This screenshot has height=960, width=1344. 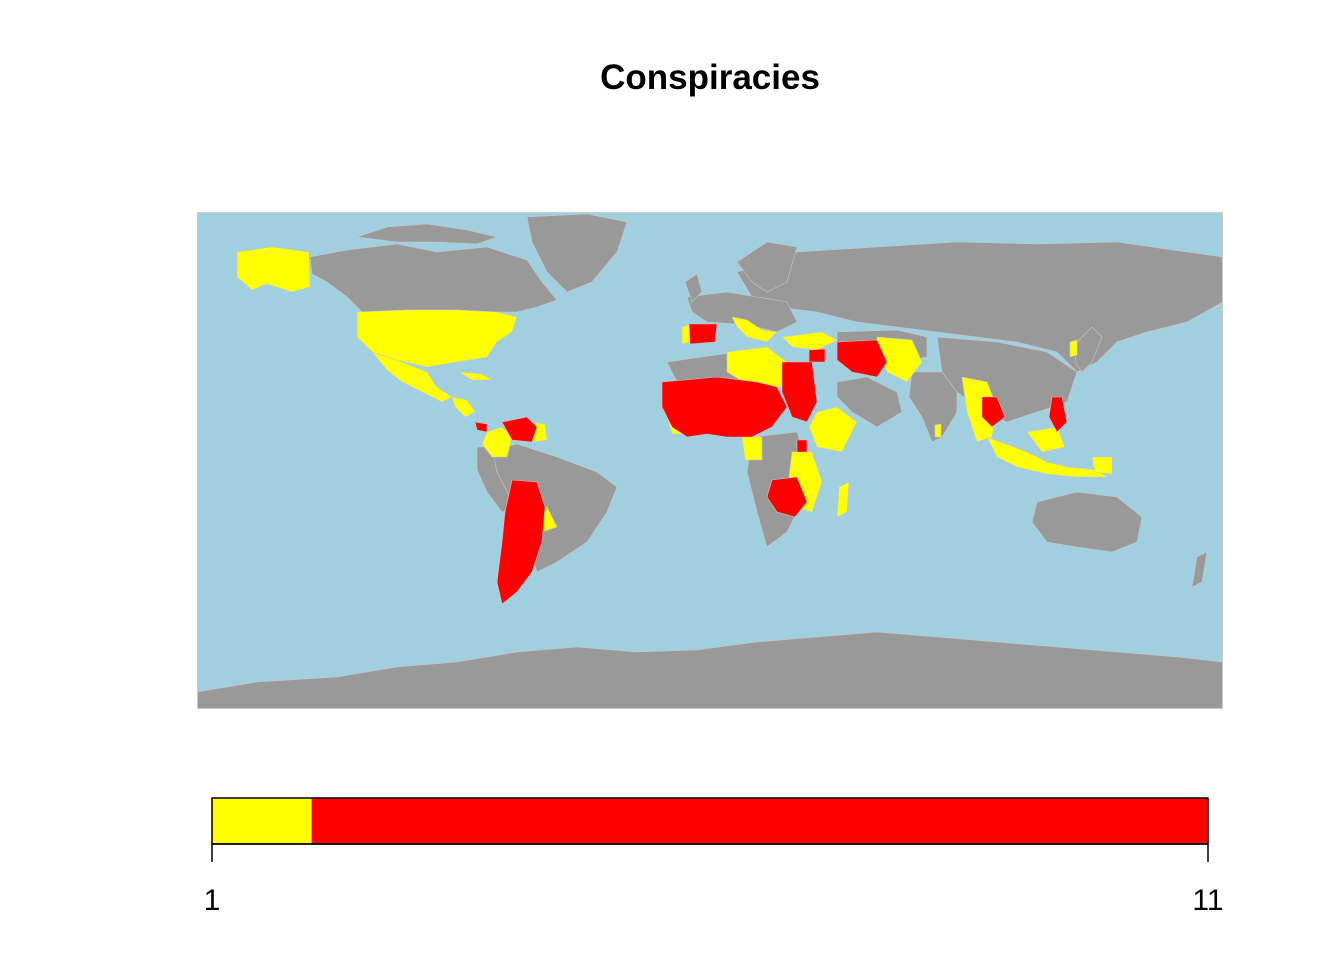 What do you see at coordinates (869, 402) in the screenshot?
I see `arabia` at bounding box center [869, 402].